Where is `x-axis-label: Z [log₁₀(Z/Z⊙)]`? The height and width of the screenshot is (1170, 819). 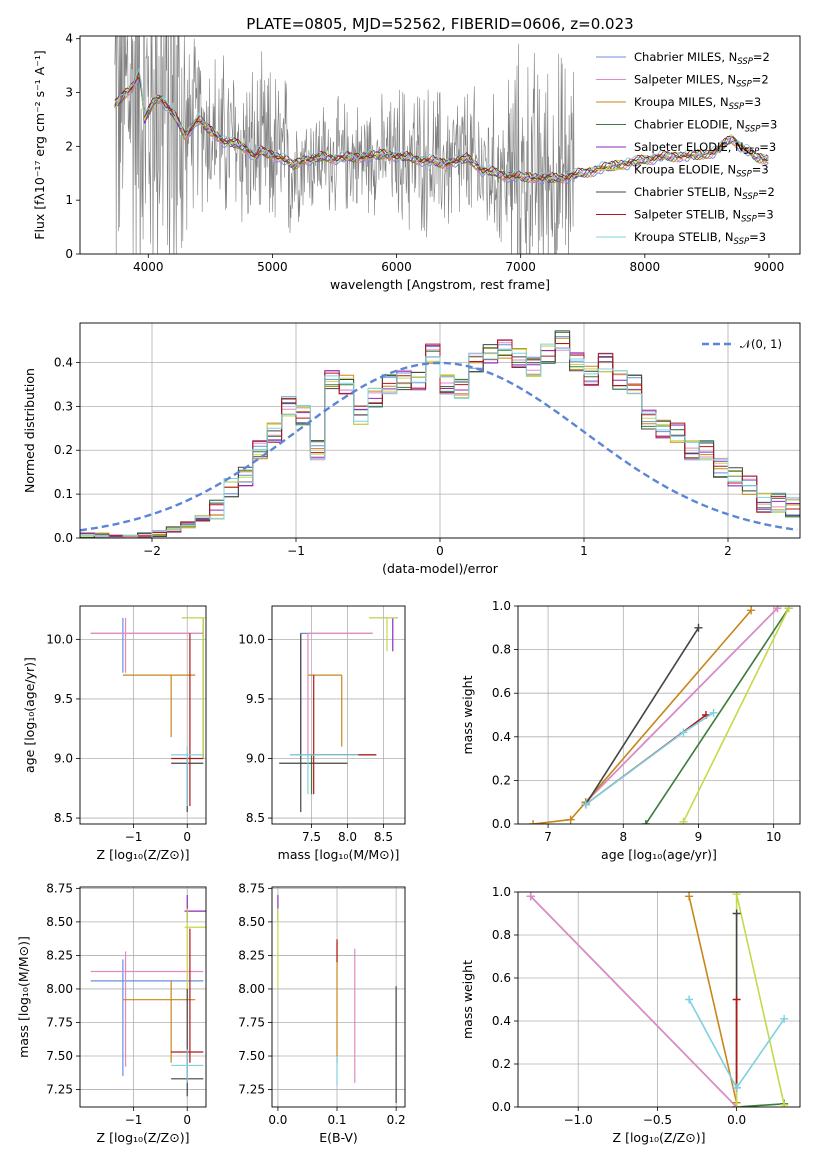
x-axis-label: Z [log₁₀(Z/Z⊙)] is located at coordinates (143, 1137).